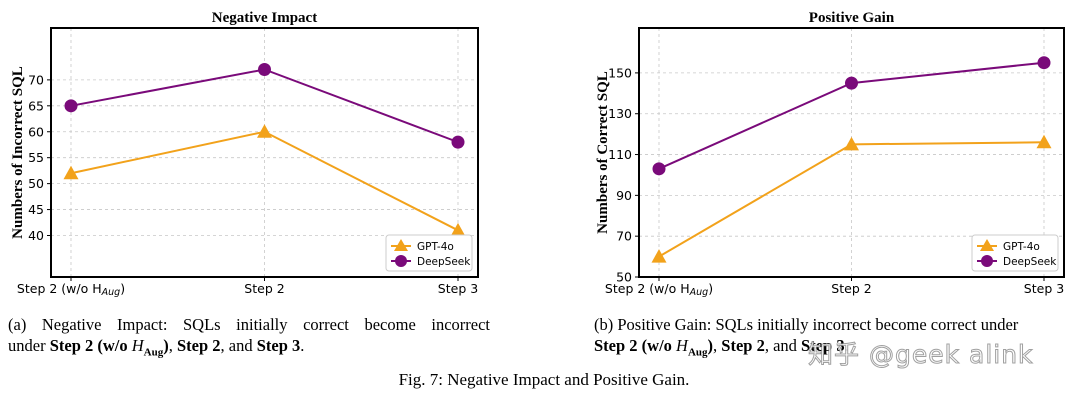 This screenshot has width=1088, height=403. I want to click on chart1-ylabel: Numbers of Incorrect SQL, so click(18, 152).